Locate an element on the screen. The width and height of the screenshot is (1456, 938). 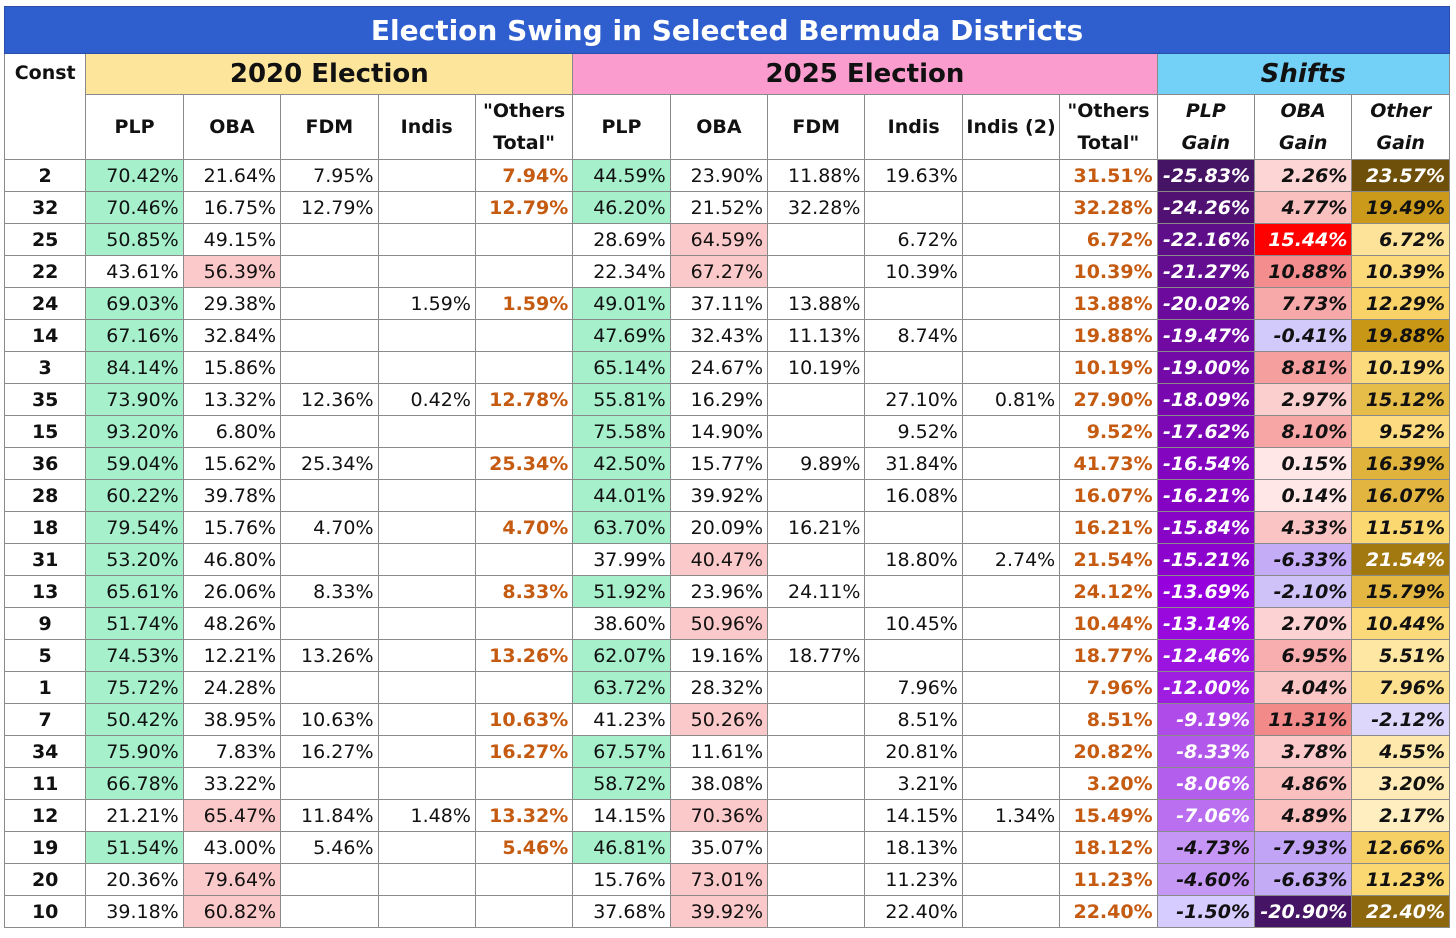
cell-2025-3: 8.51% is located at coordinates (913, 719).